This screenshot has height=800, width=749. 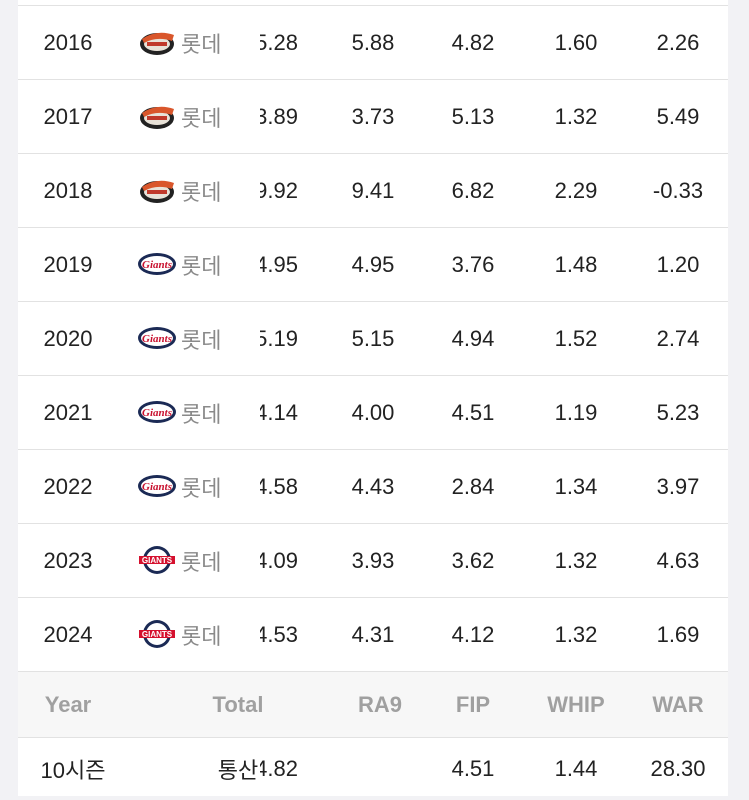 What do you see at coordinates (473, 486) in the screenshot?
I see `fip-cell: 2.84` at bounding box center [473, 486].